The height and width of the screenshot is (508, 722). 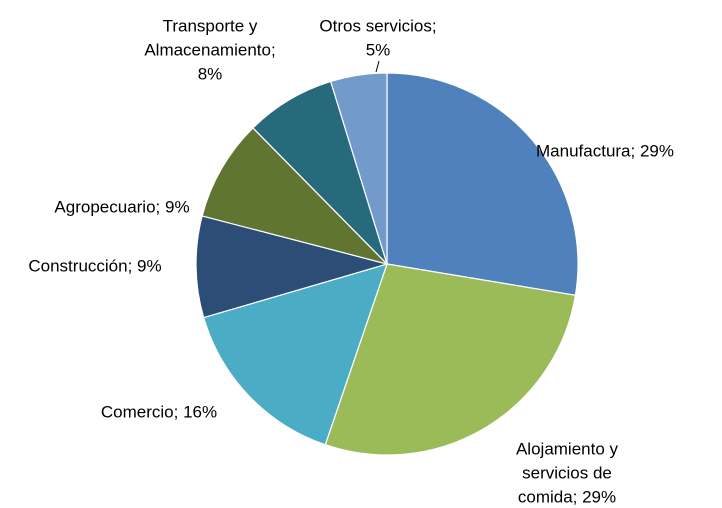 What do you see at coordinates (210, 25) in the screenshot?
I see `slice-label: Transporte y` at bounding box center [210, 25].